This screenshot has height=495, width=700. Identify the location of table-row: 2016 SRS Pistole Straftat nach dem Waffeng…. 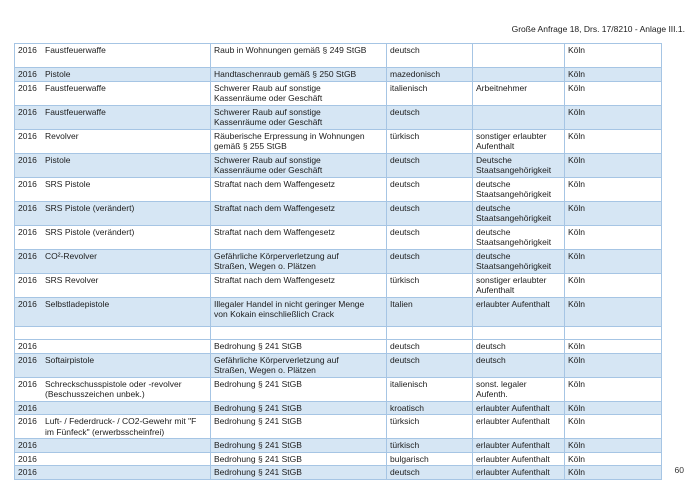
(338, 189).